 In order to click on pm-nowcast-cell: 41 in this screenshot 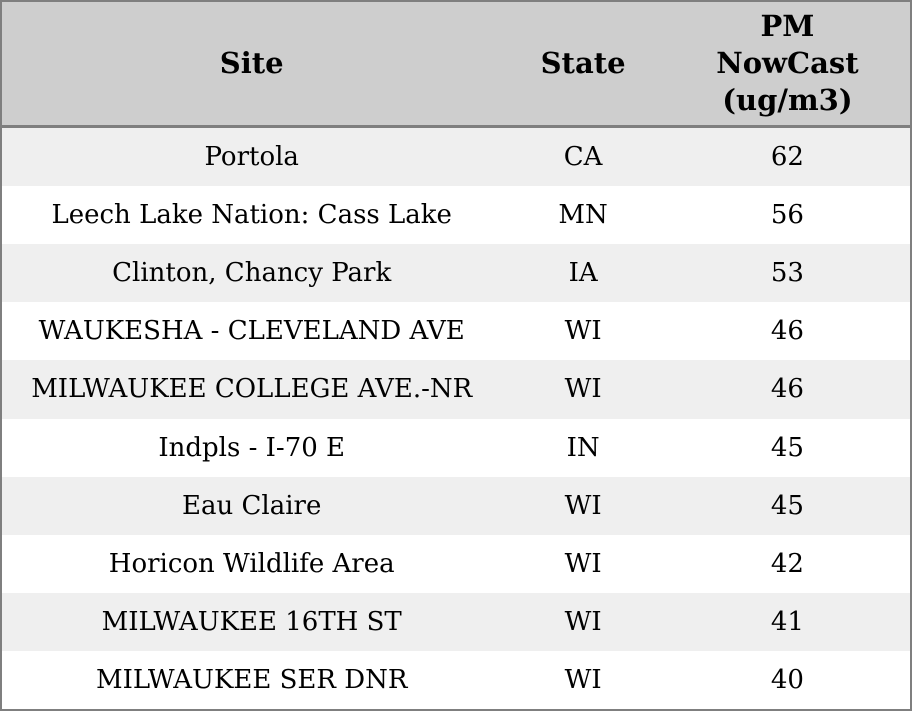, I will do `click(787, 621)`.